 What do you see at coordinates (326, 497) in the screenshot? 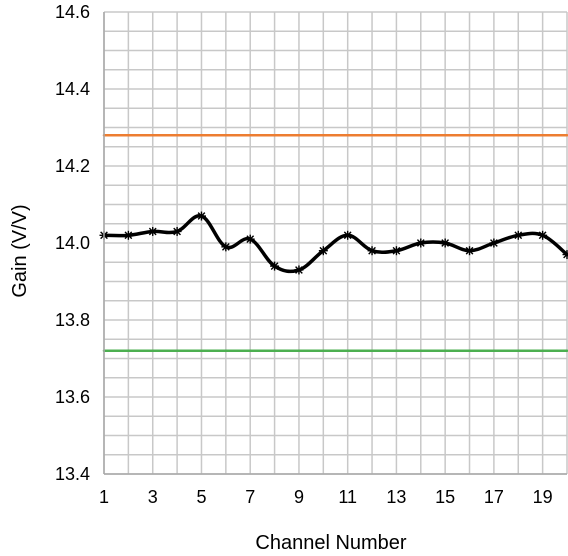
I see `x-tick-labels: 1 3 5 7 9 11 13 15 17 19` at bounding box center [326, 497].